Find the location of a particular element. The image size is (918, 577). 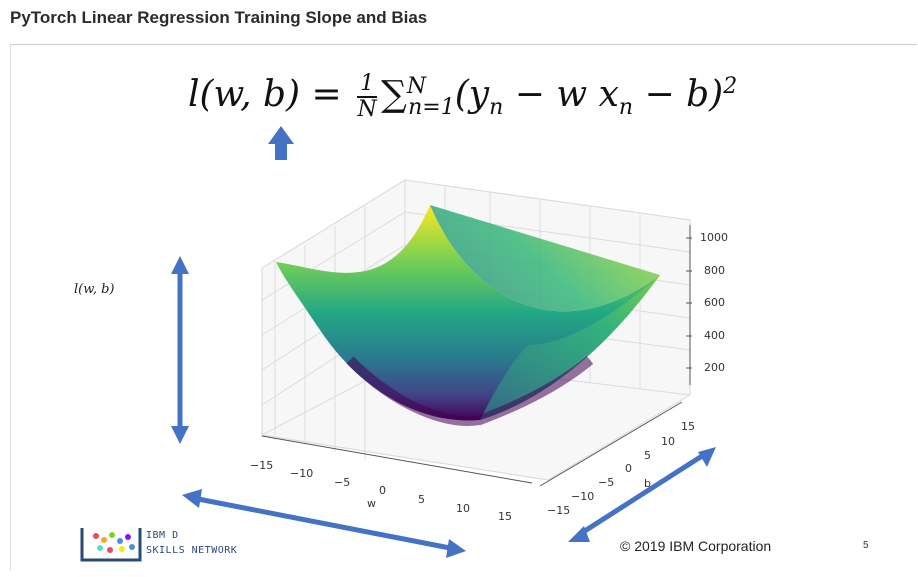

logo-line1: IBM D is located at coordinates (162, 535).